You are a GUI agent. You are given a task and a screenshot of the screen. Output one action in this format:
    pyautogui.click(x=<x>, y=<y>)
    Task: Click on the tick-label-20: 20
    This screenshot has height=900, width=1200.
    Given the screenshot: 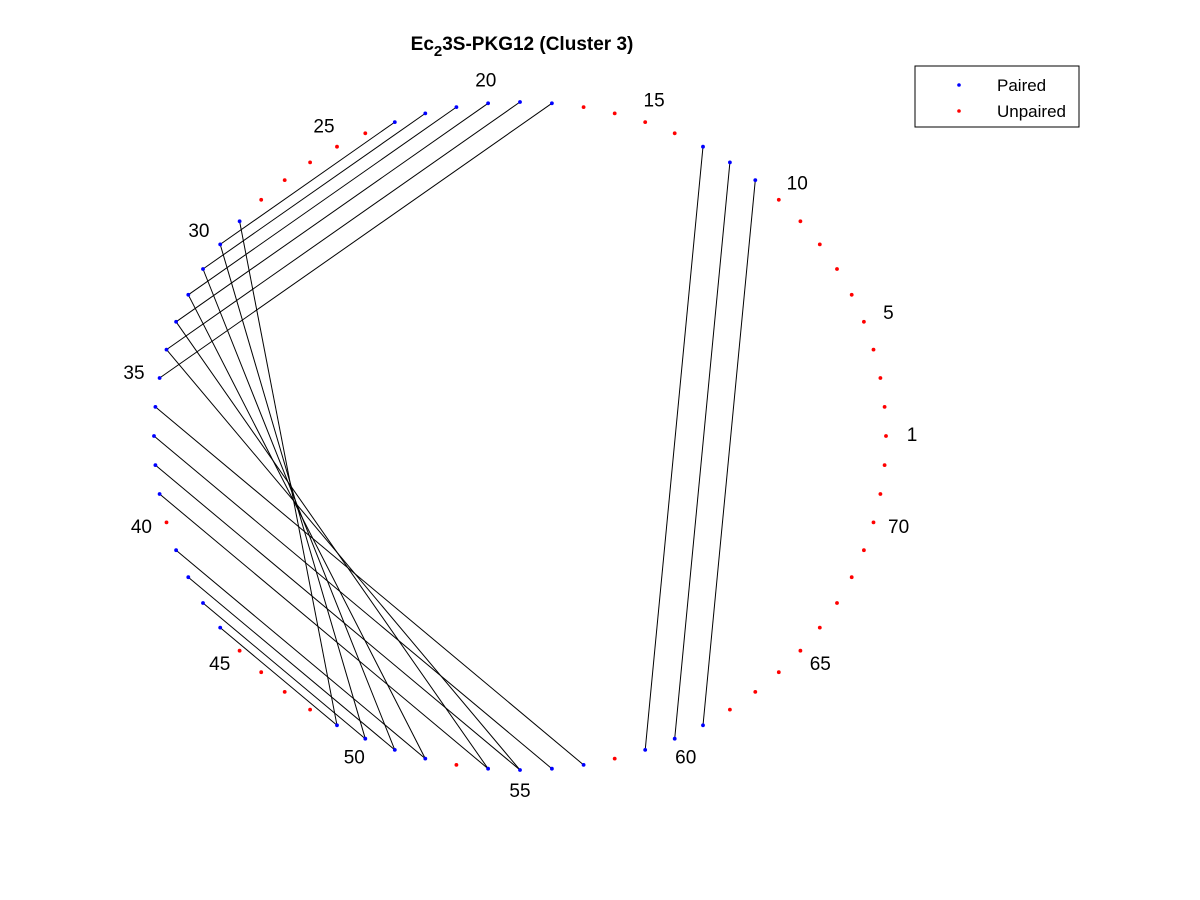 What is the action you would take?
    pyautogui.click(x=485, y=80)
    